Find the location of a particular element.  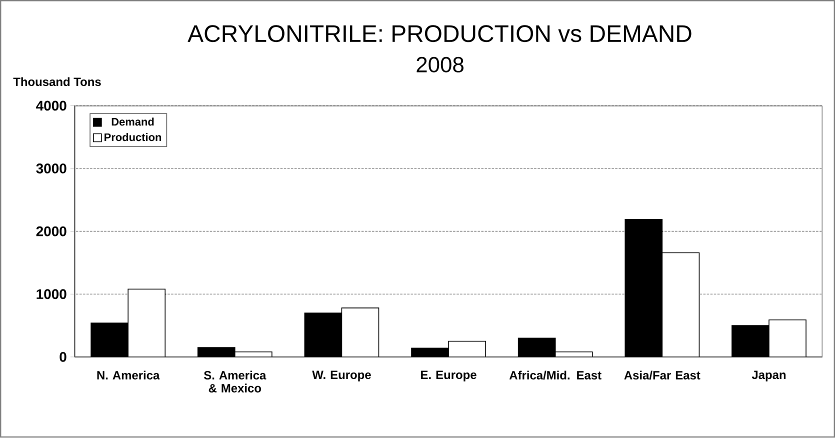

x-tick-label: Japan is located at coordinates (769, 376).